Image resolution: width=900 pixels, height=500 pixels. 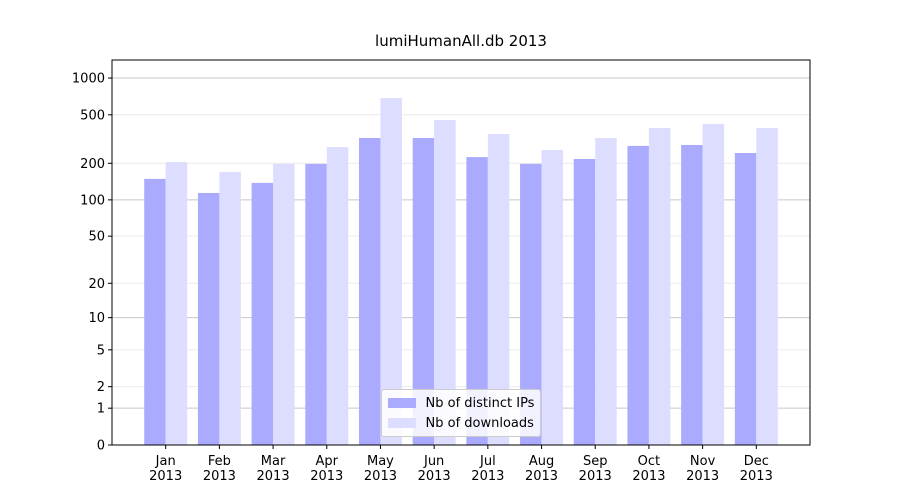 I want to click on x-tick-label: Sep 2013, so click(x=595, y=469).